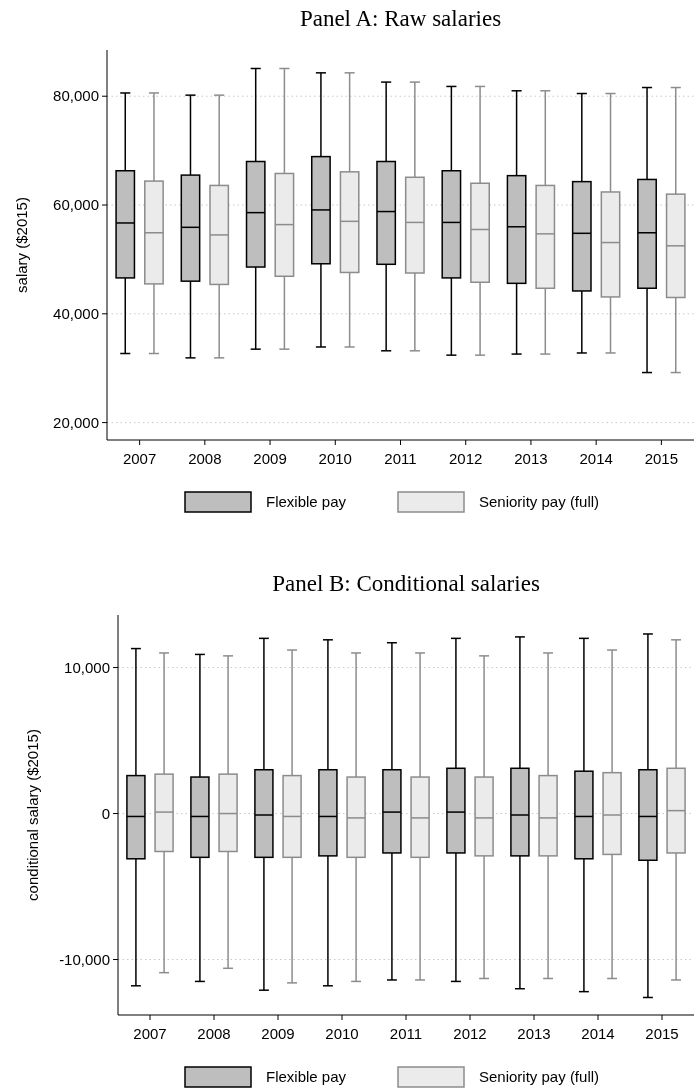  Describe the element at coordinates (21, 245) in the screenshot. I see `y-axis-title: salary ($2015)` at that location.